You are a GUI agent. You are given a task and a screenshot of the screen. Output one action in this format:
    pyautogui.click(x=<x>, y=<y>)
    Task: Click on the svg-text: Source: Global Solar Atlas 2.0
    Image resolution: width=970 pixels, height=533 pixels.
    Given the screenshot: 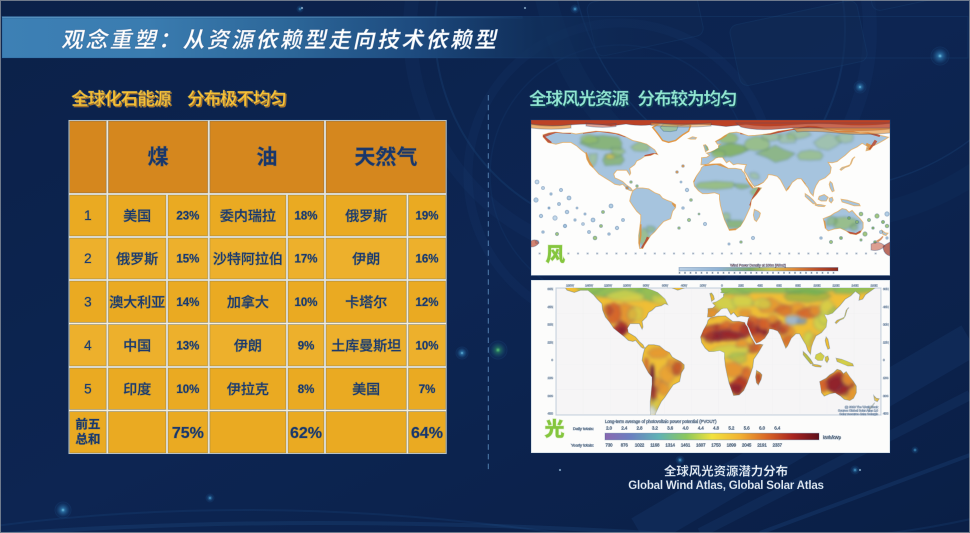 What is the action you would take?
    pyautogui.click(x=858, y=411)
    